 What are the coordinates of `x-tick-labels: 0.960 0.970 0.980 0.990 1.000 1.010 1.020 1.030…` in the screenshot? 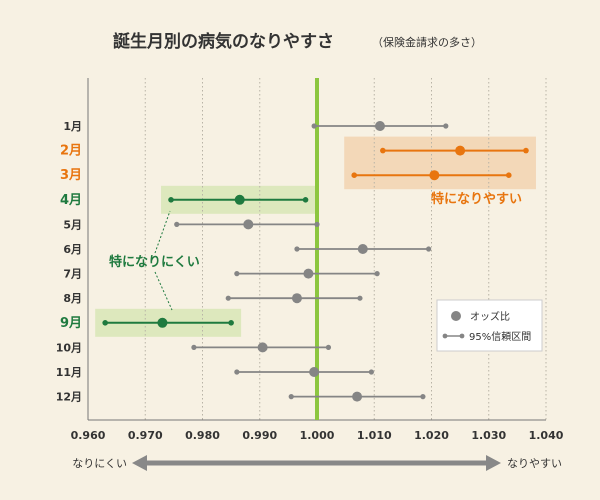 It's located at (317, 435).